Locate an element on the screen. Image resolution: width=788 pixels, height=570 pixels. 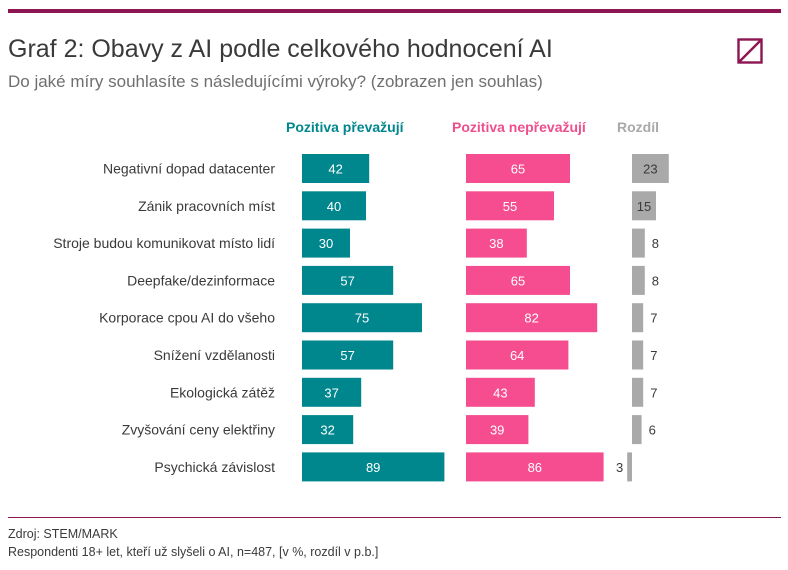
data-label-positive: 30 is located at coordinates (326, 243).